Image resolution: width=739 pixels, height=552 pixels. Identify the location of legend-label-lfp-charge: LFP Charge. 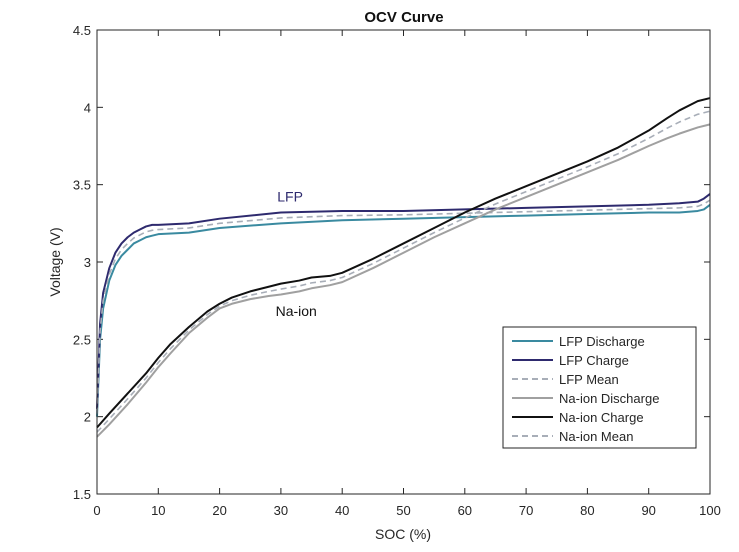
(594, 360).